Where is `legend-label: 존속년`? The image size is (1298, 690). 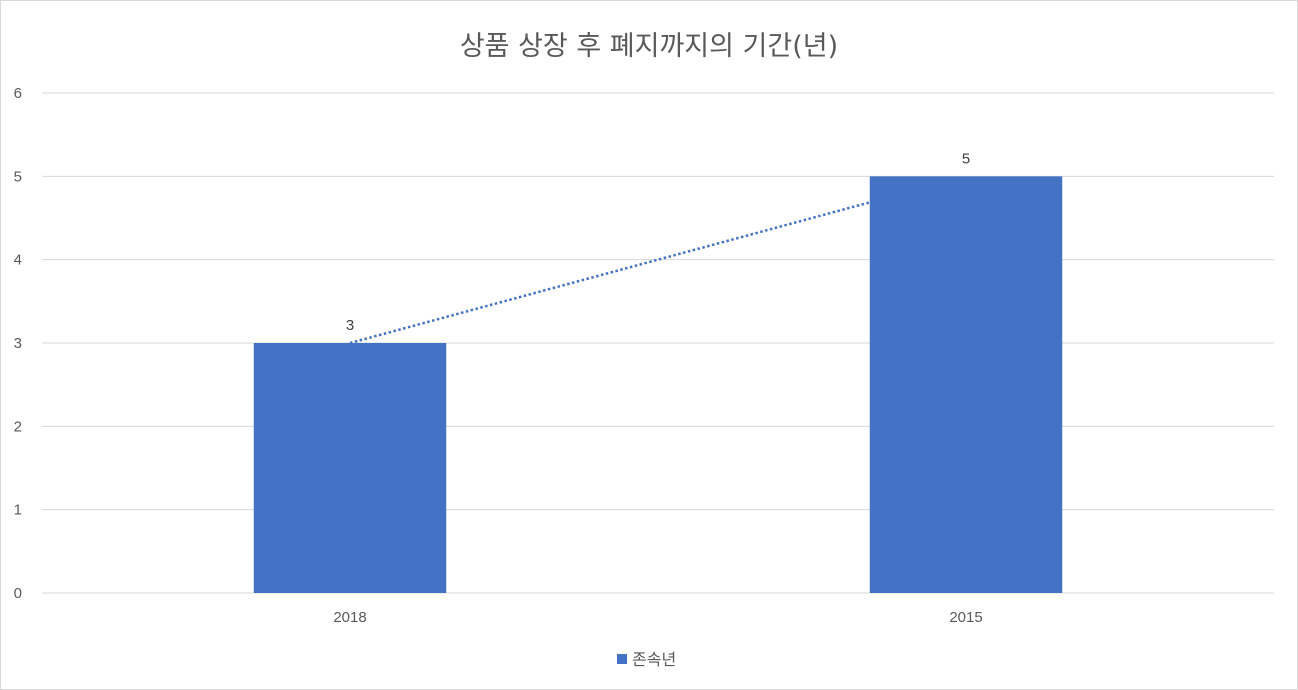
legend-label: 존속년 is located at coordinates (654, 659).